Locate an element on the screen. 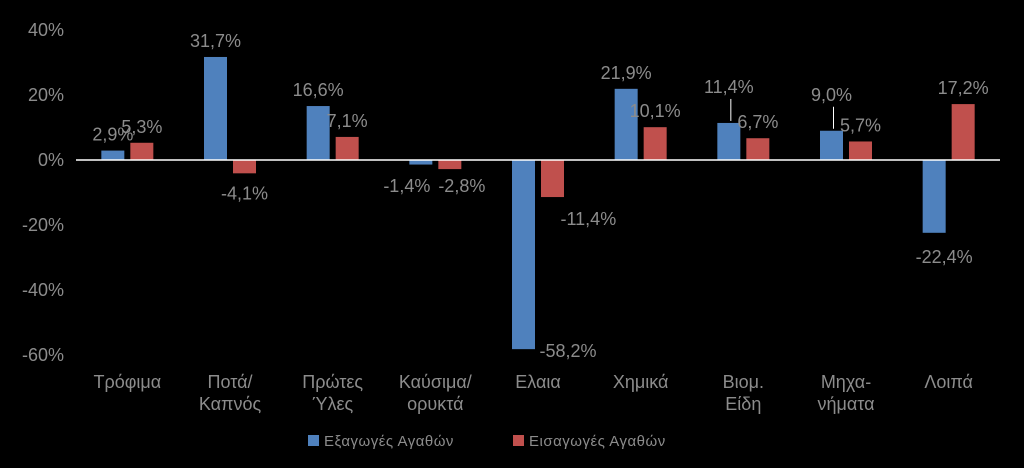 The height and width of the screenshot is (468, 1024). import-data-label: 10,1% is located at coordinates (655, 111).